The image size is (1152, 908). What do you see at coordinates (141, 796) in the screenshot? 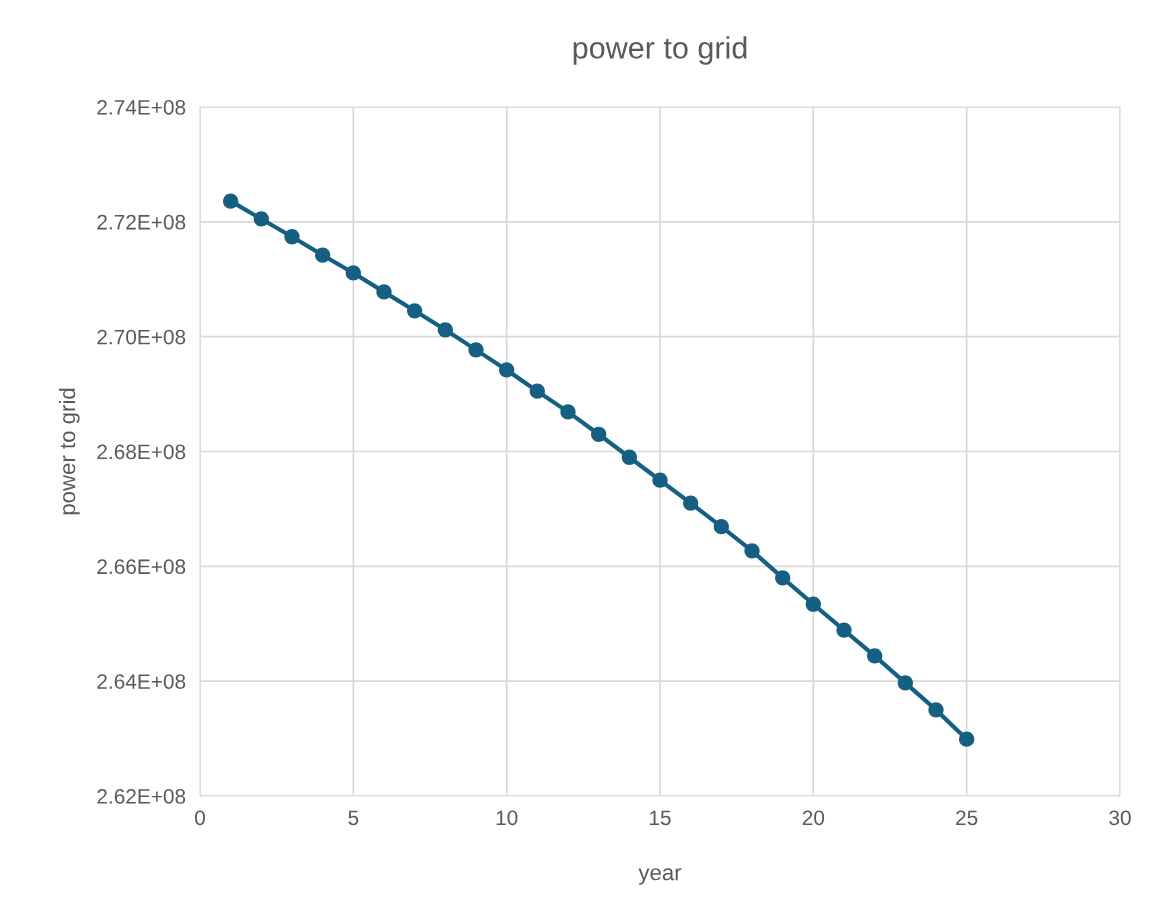
I see `y-tick-label: 2.62E+08` at bounding box center [141, 796].